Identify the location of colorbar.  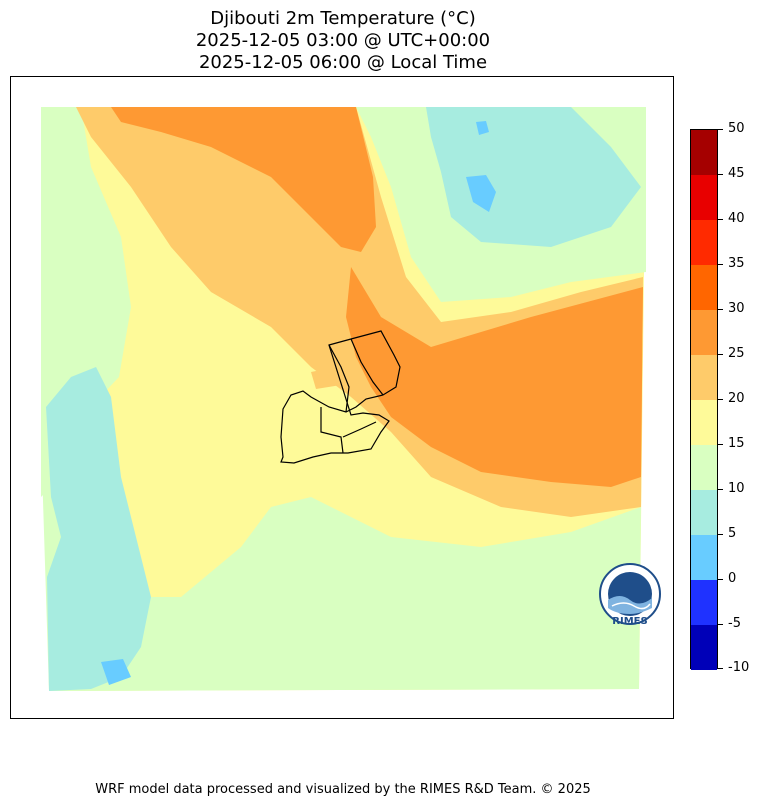
(704, 399).